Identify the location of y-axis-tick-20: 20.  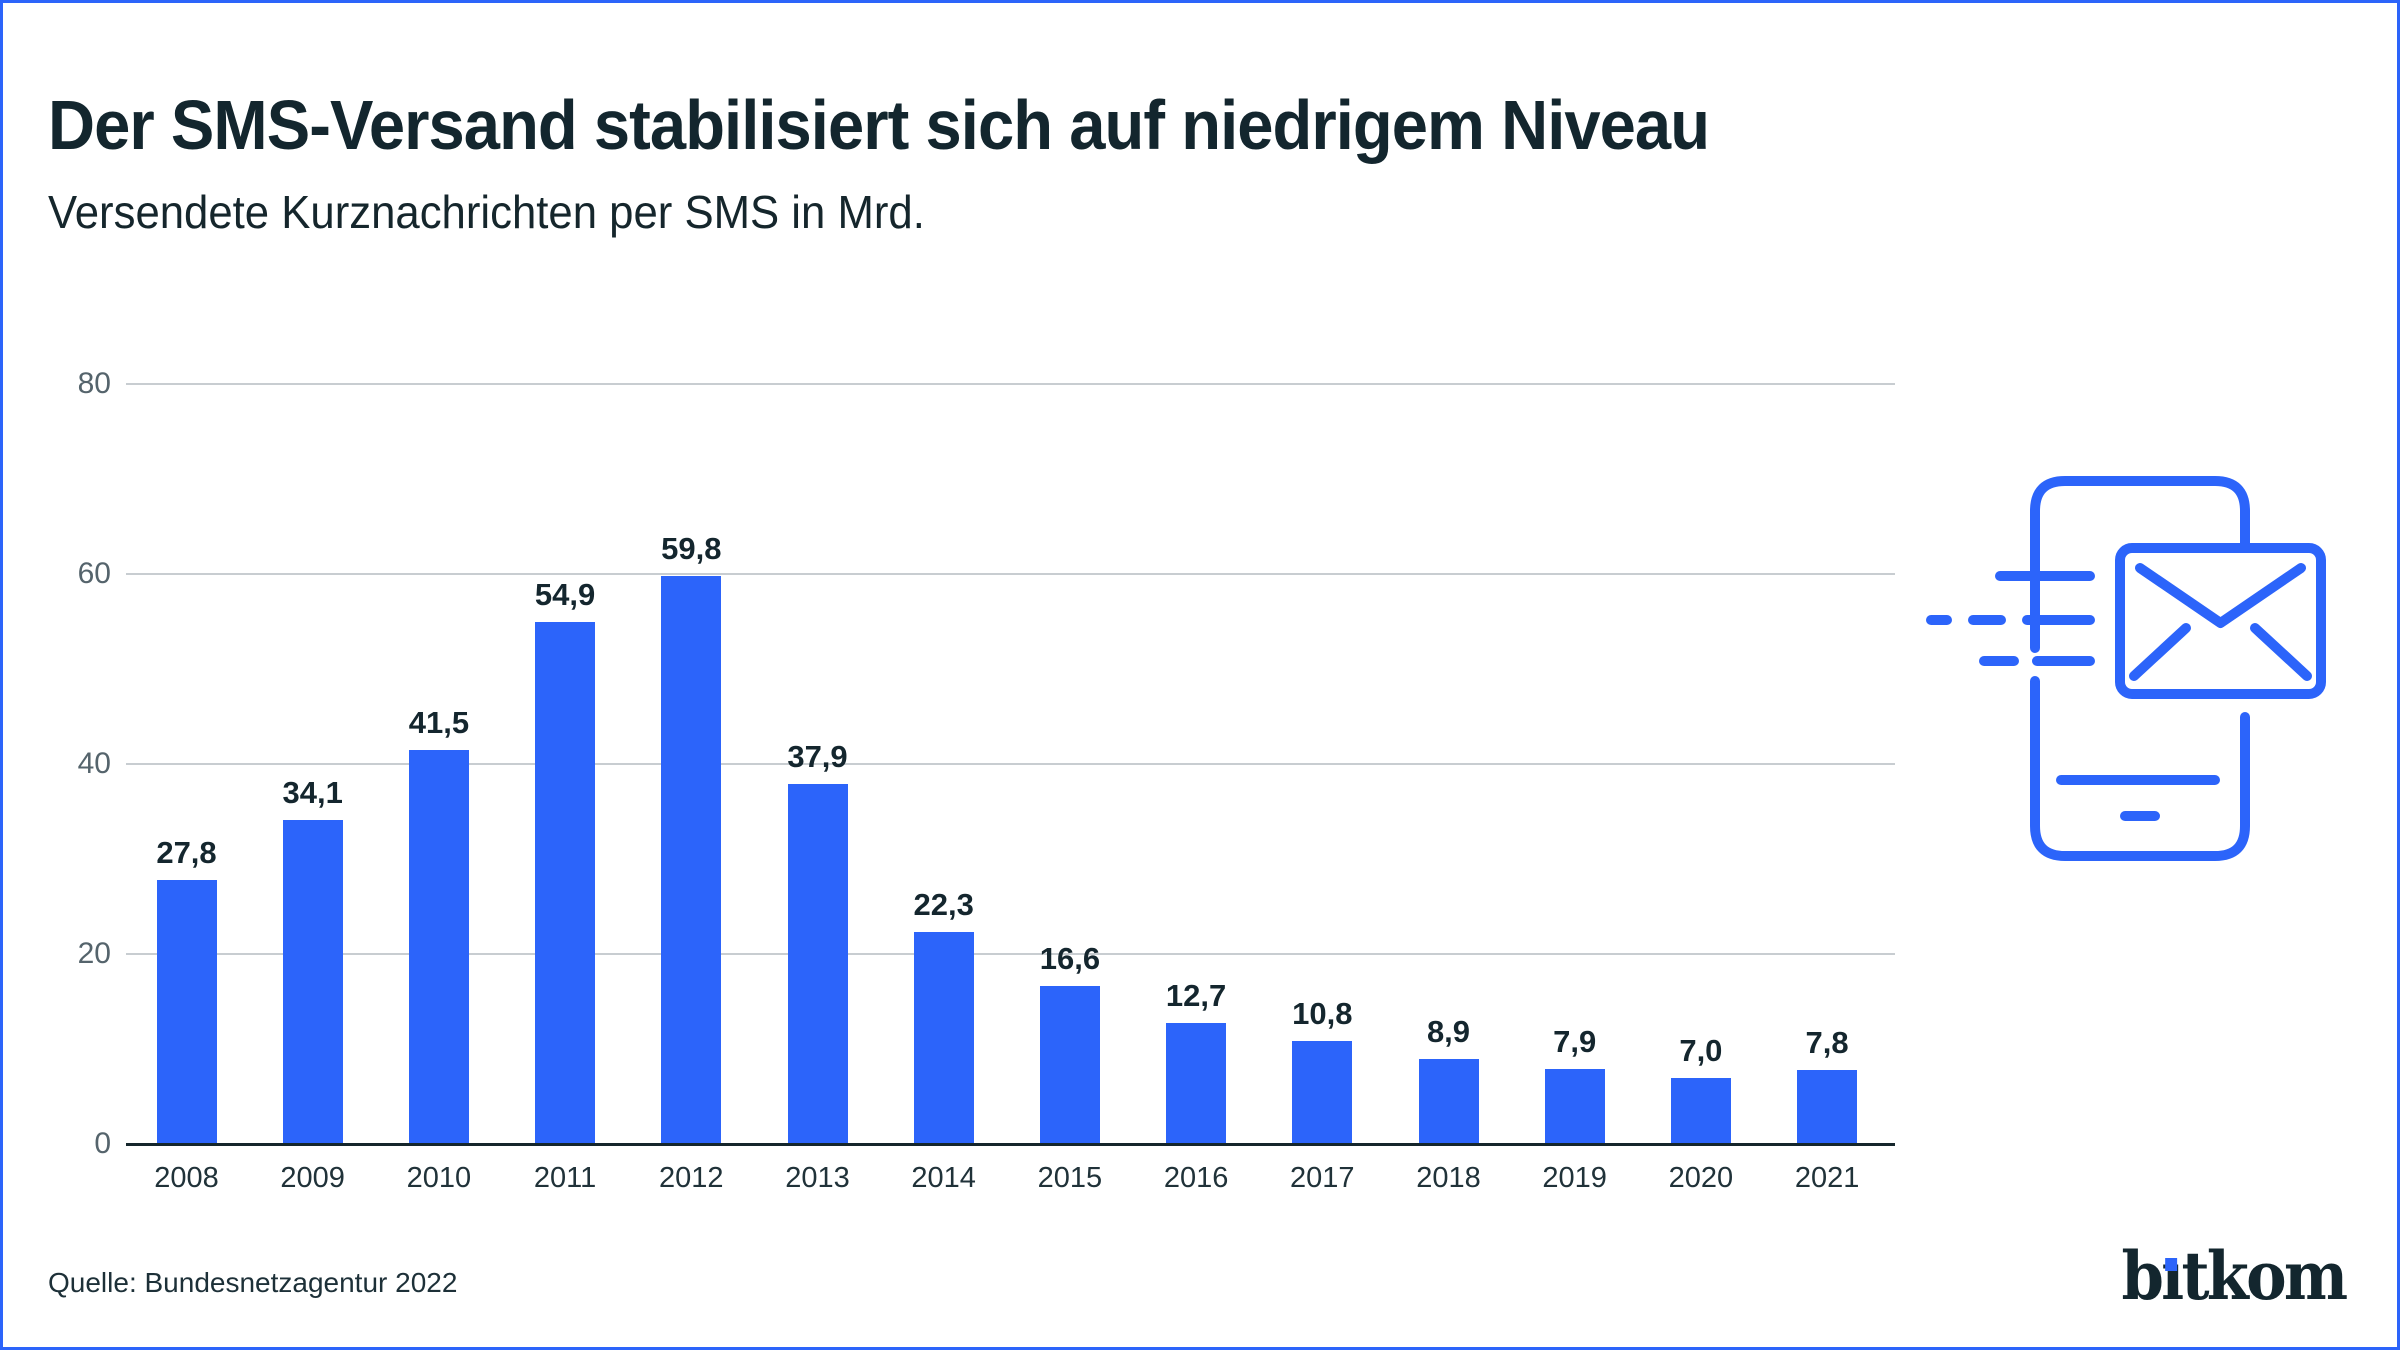
(94, 953).